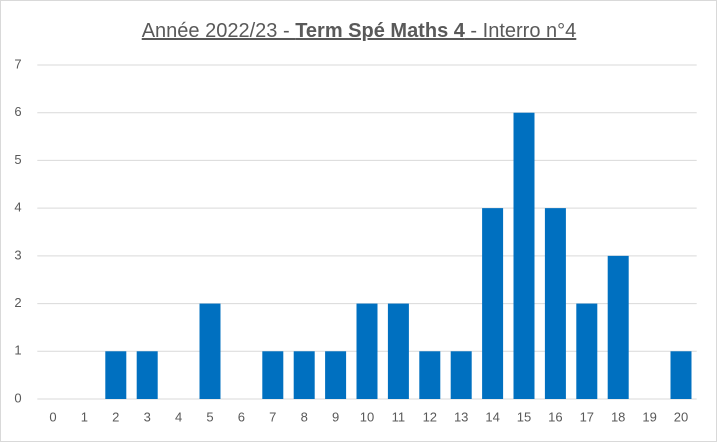 The width and height of the screenshot is (718, 443). What do you see at coordinates (430, 416) in the screenshot?
I see `x-tick-label: 12` at bounding box center [430, 416].